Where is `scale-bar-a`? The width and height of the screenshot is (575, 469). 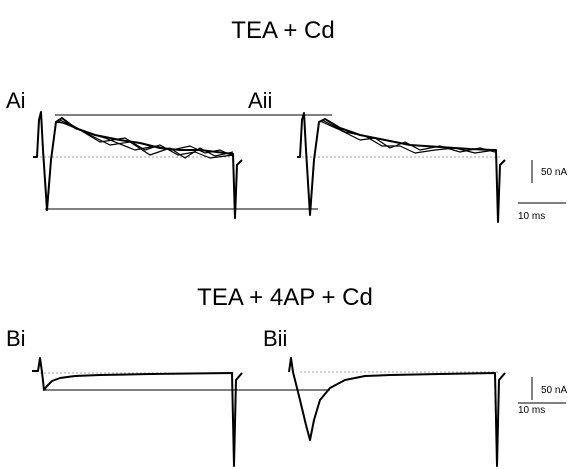
scale-bar-a is located at coordinates (542, 182).